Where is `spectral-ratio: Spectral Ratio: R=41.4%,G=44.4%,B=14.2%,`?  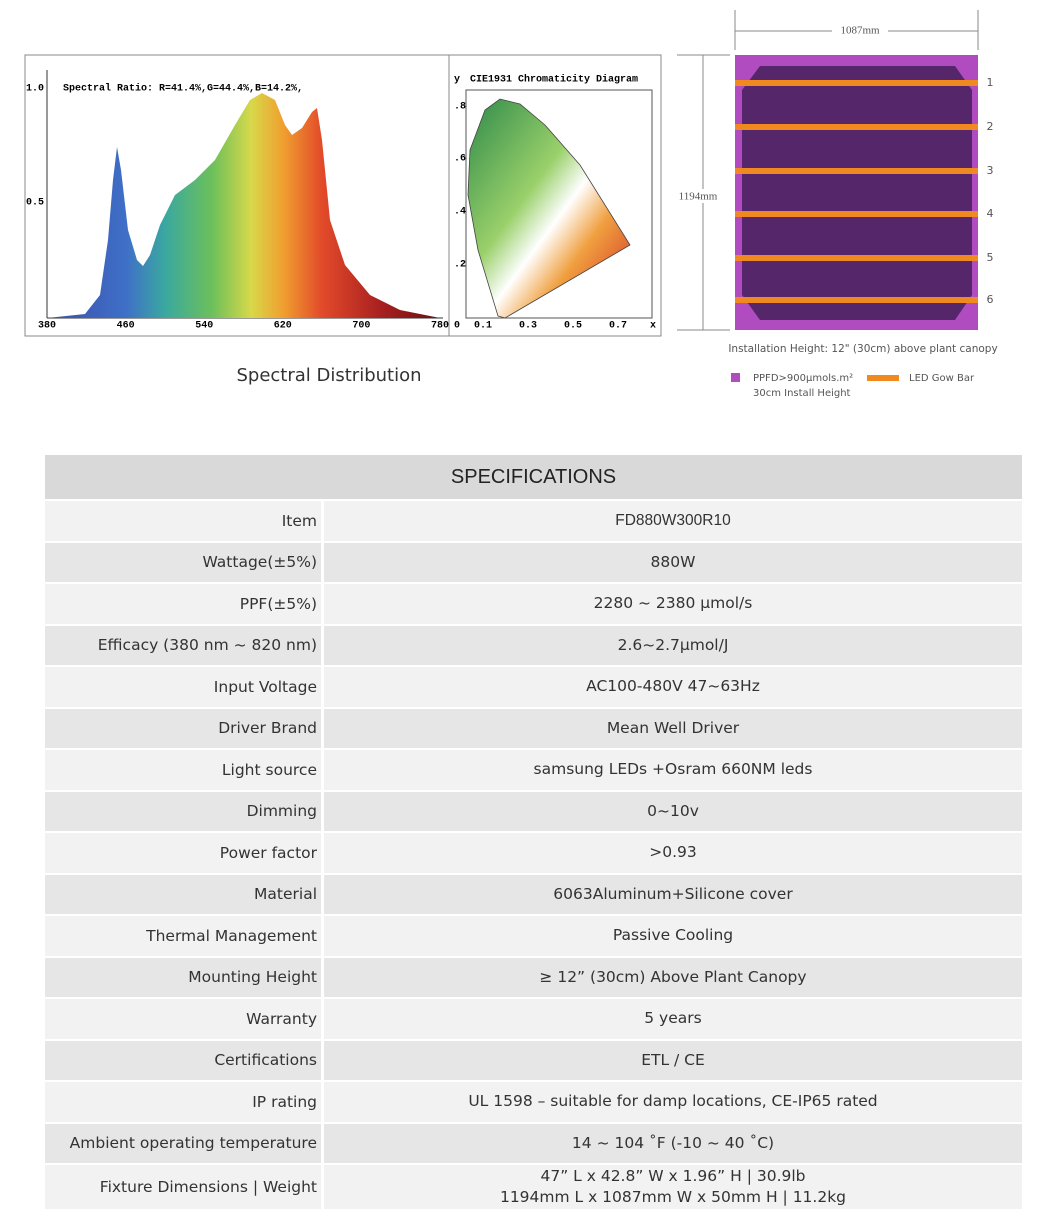
spectral-ratio: Spectral Ratio: R=41.4%,G=44.4%,B=14.2%, is located at coordinates (183, 89).